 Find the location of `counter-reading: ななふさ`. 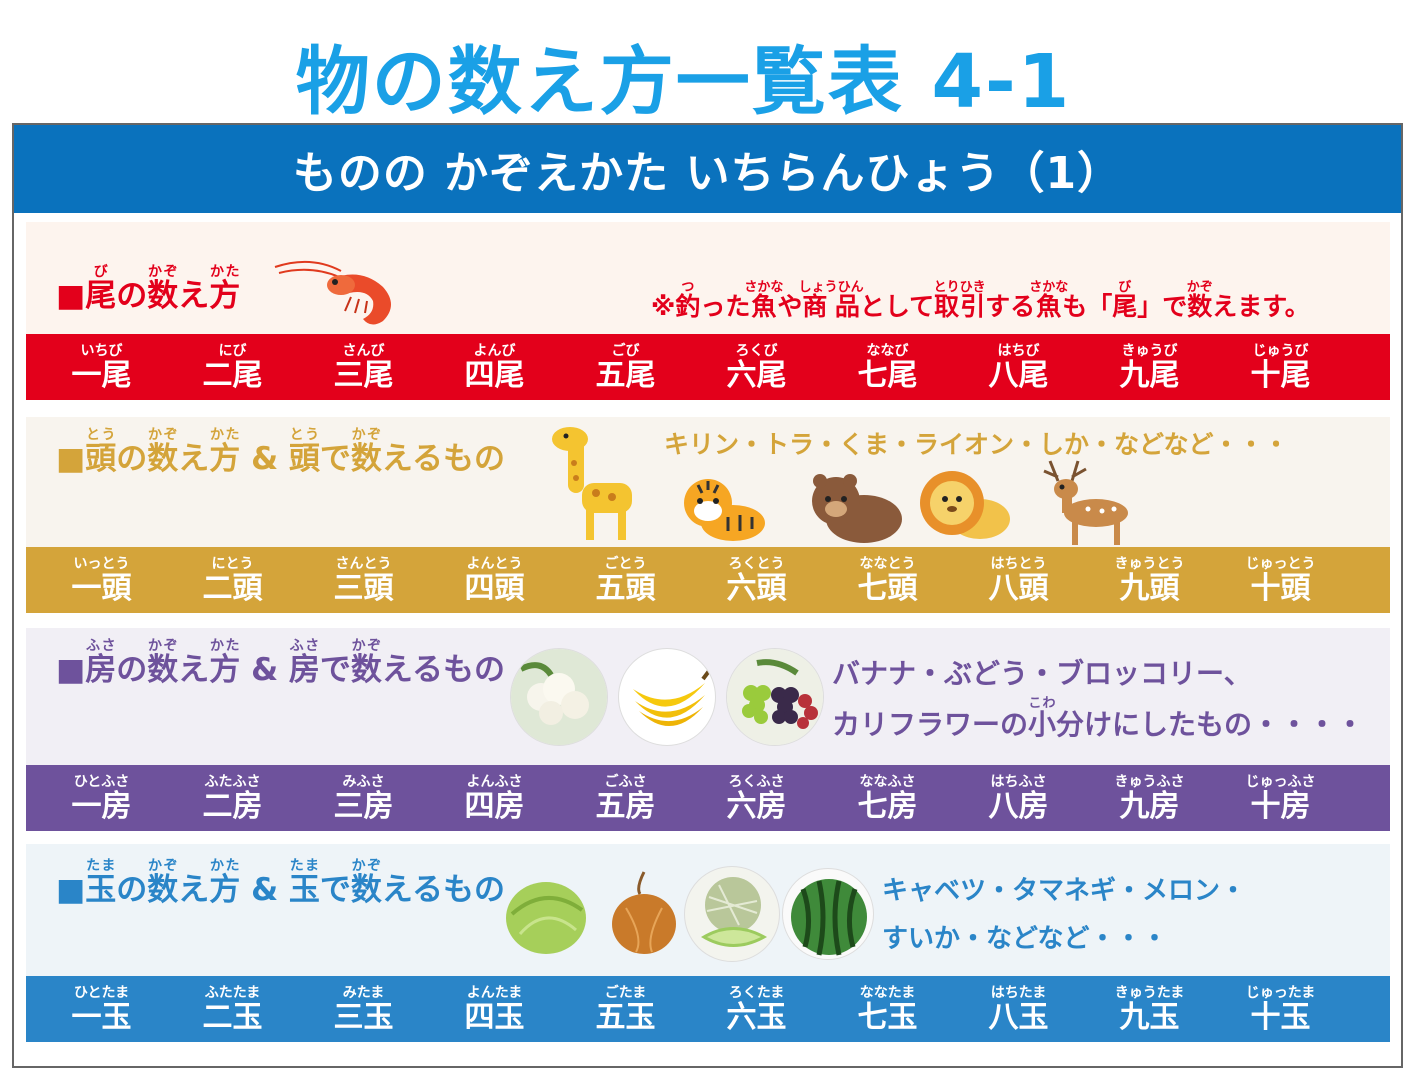

counter-reading: ななふさ is located at coordinates (887, 781).